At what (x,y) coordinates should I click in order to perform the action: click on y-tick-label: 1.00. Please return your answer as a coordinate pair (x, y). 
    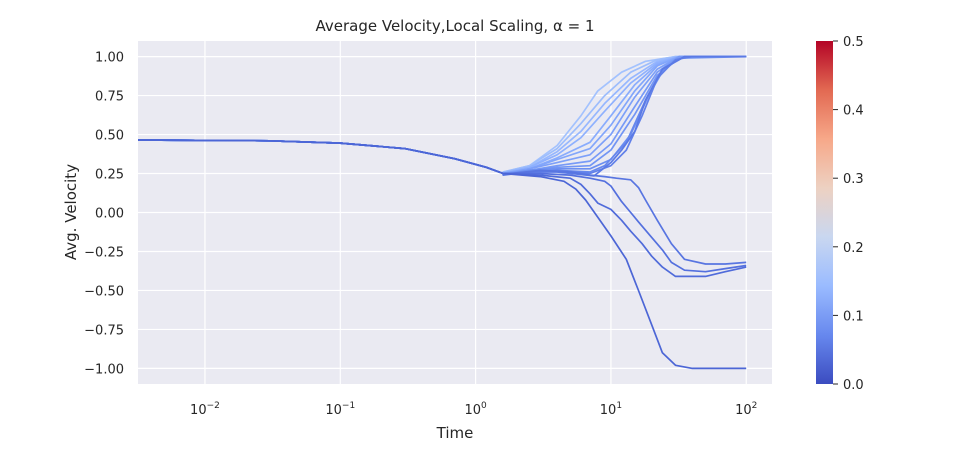
    Looking at the image, I should click on (109, 58).